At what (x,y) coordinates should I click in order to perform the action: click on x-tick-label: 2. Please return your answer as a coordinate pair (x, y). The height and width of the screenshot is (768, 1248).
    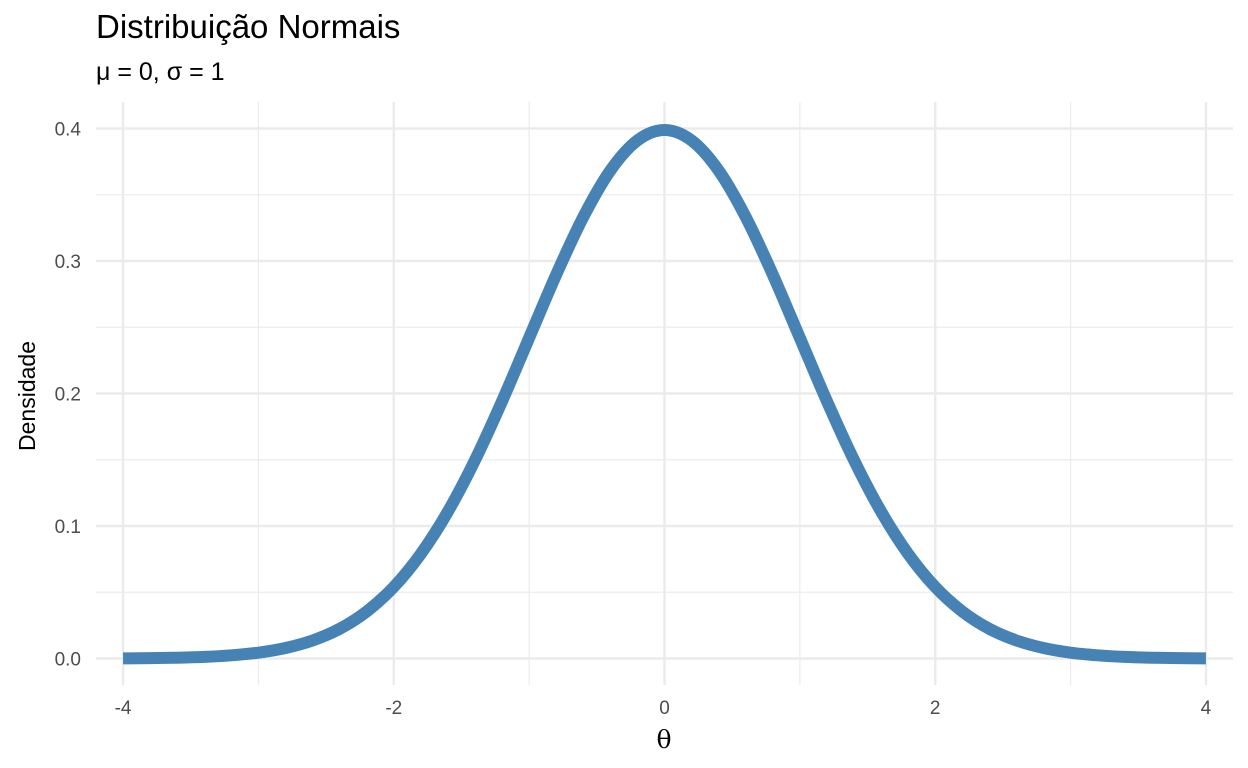
    Looking at the image, I should click on (935, 708).